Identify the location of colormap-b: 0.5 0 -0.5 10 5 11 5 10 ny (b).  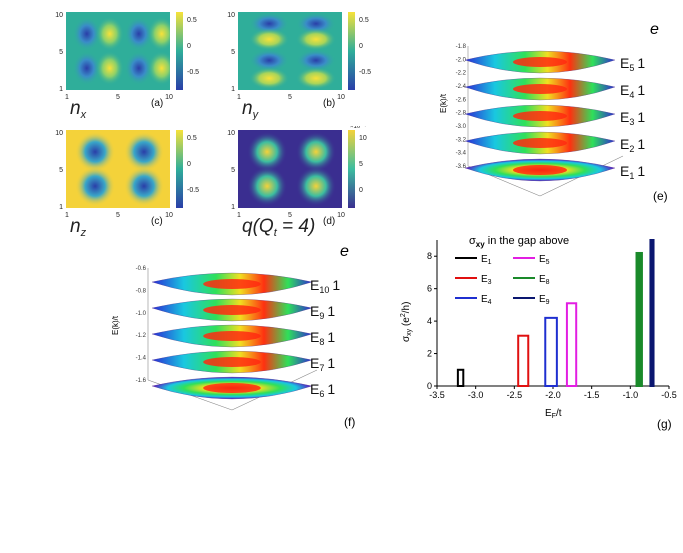
(299, 66).